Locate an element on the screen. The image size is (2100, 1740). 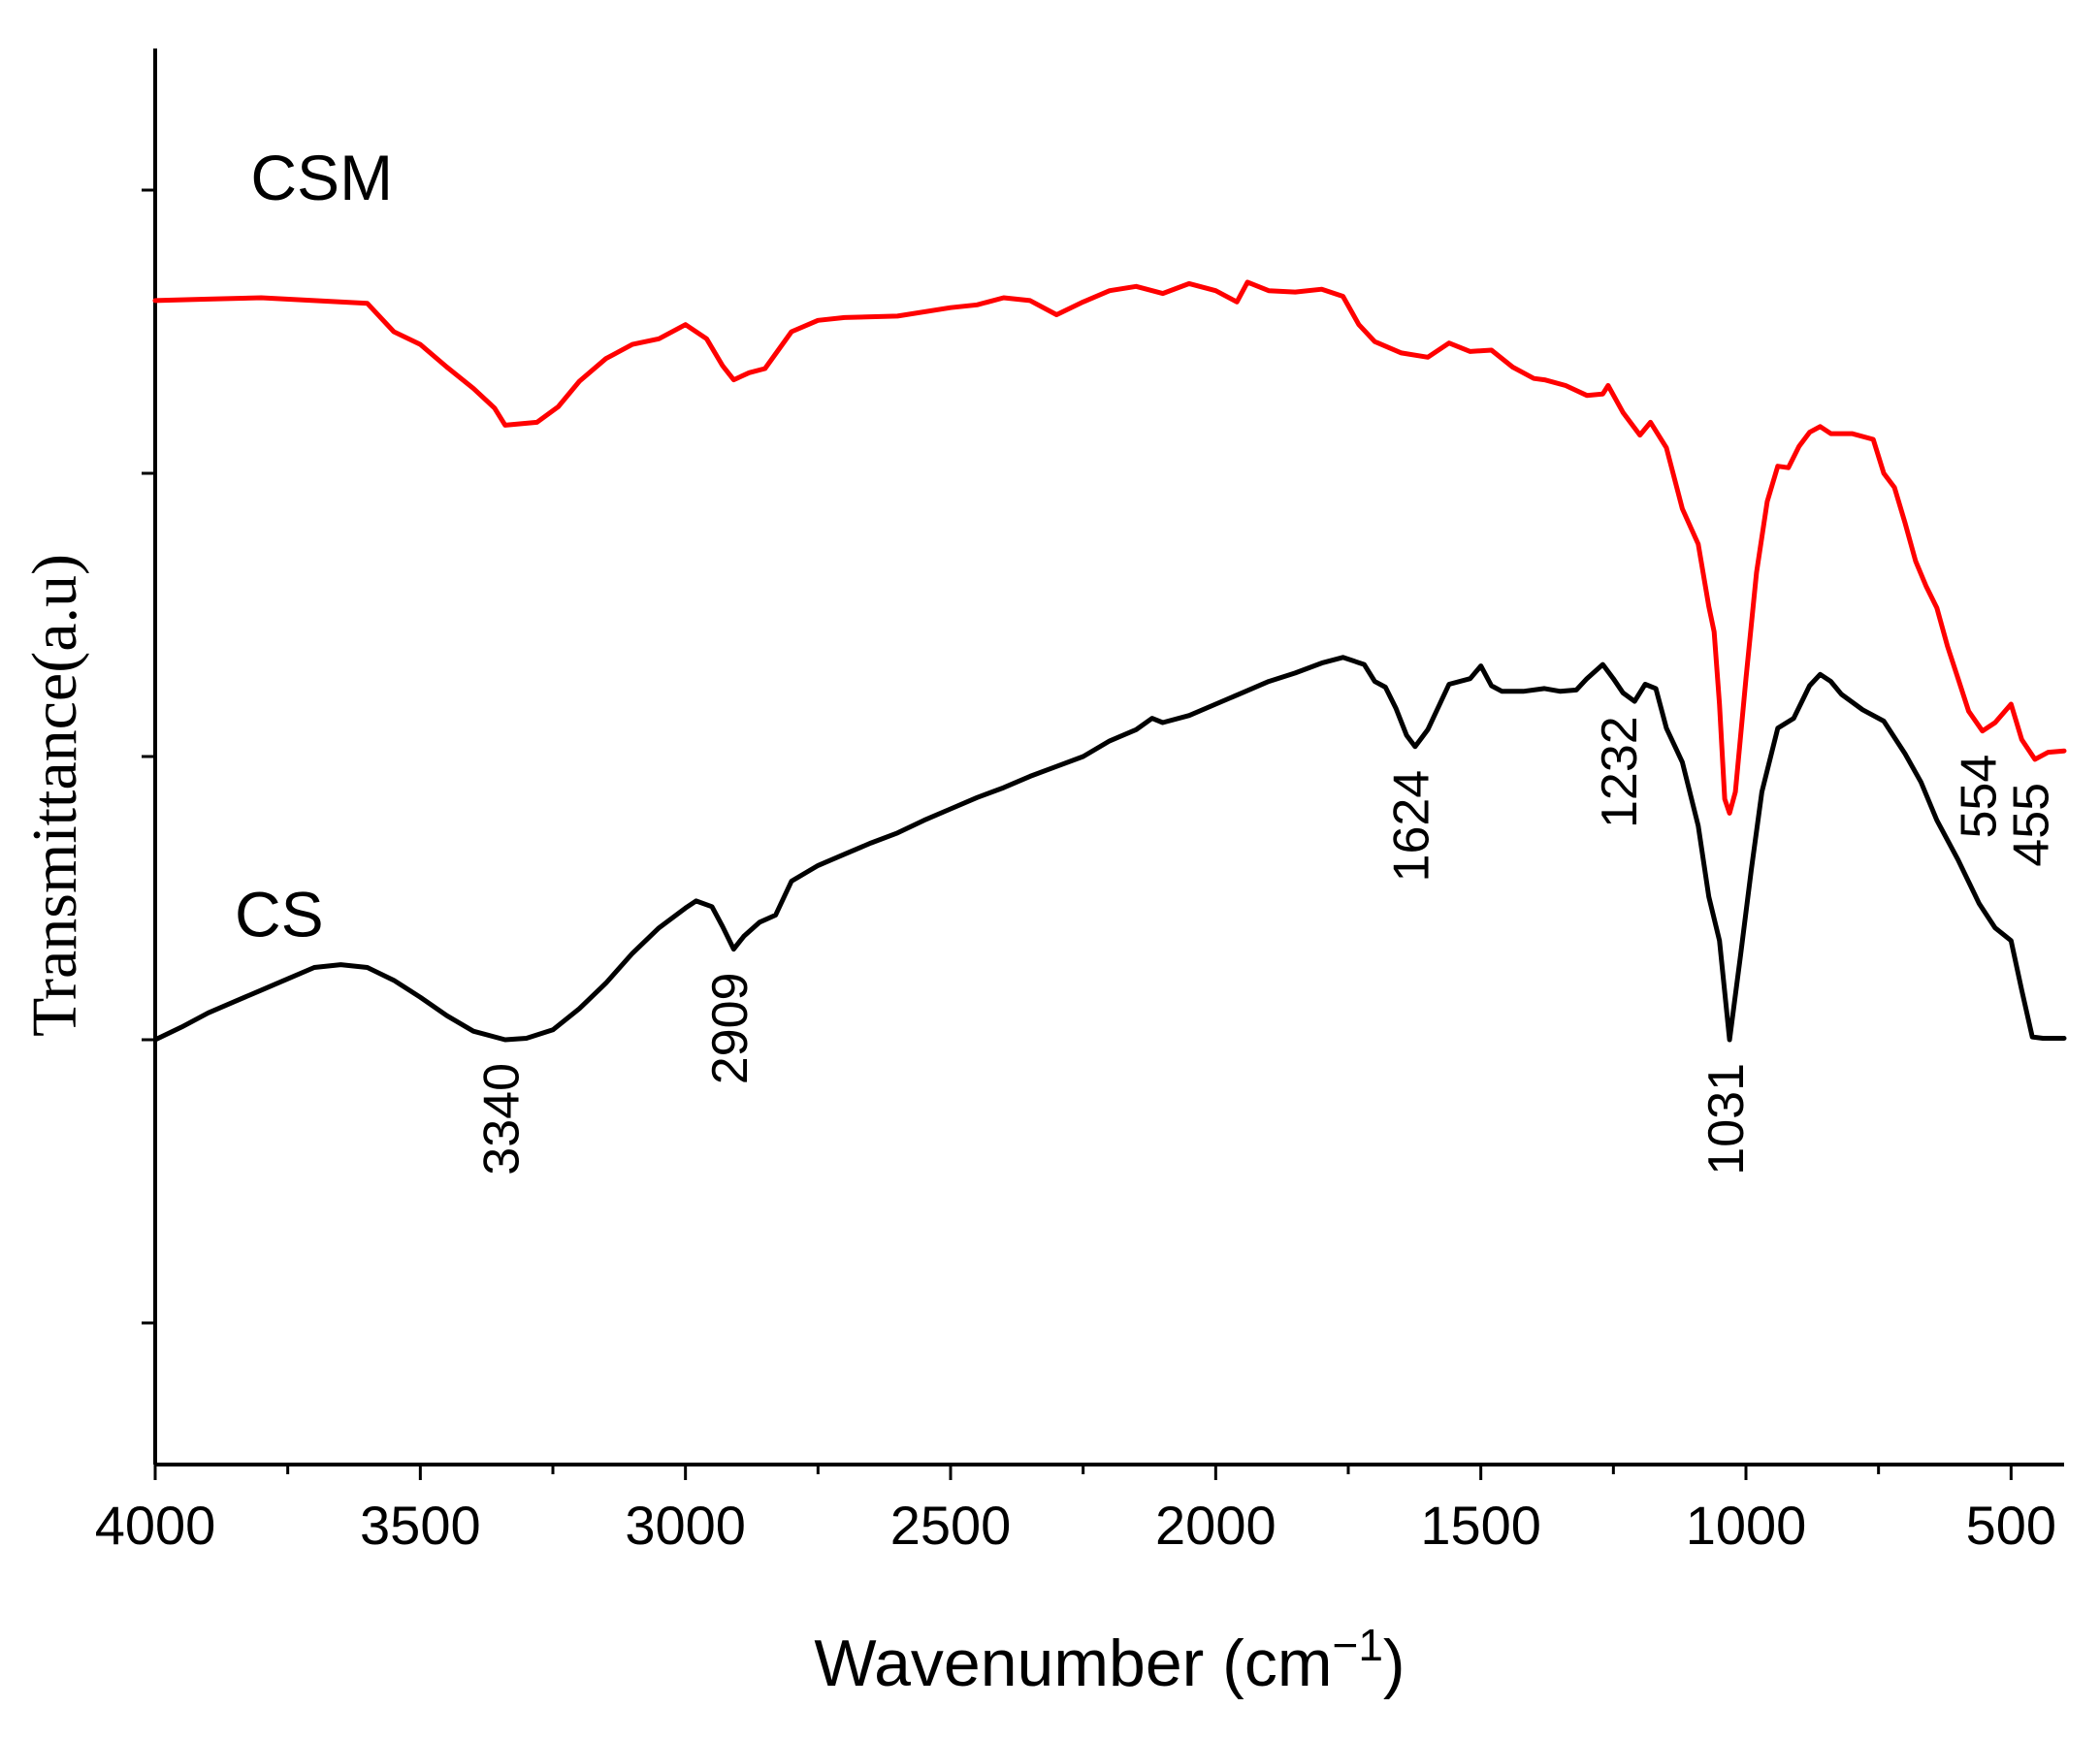
peak-label-2909: 2909 is located at coordinates (730, 1029).